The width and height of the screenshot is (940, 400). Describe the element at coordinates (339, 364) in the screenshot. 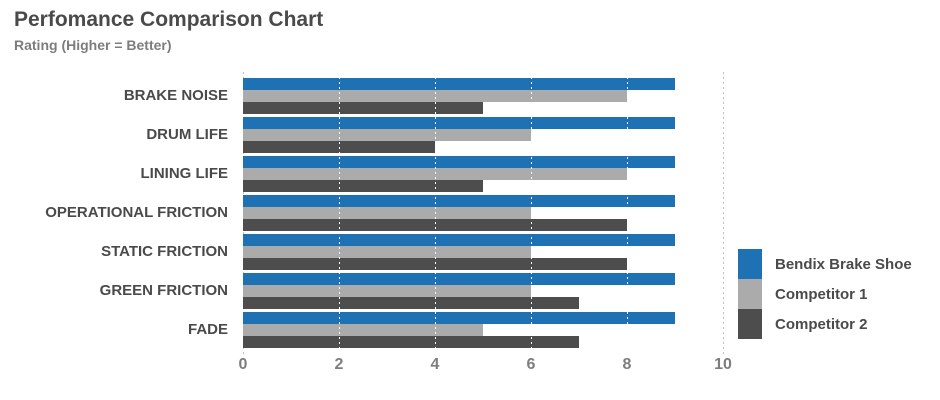

I see `x-tick-label: 2` at that location.